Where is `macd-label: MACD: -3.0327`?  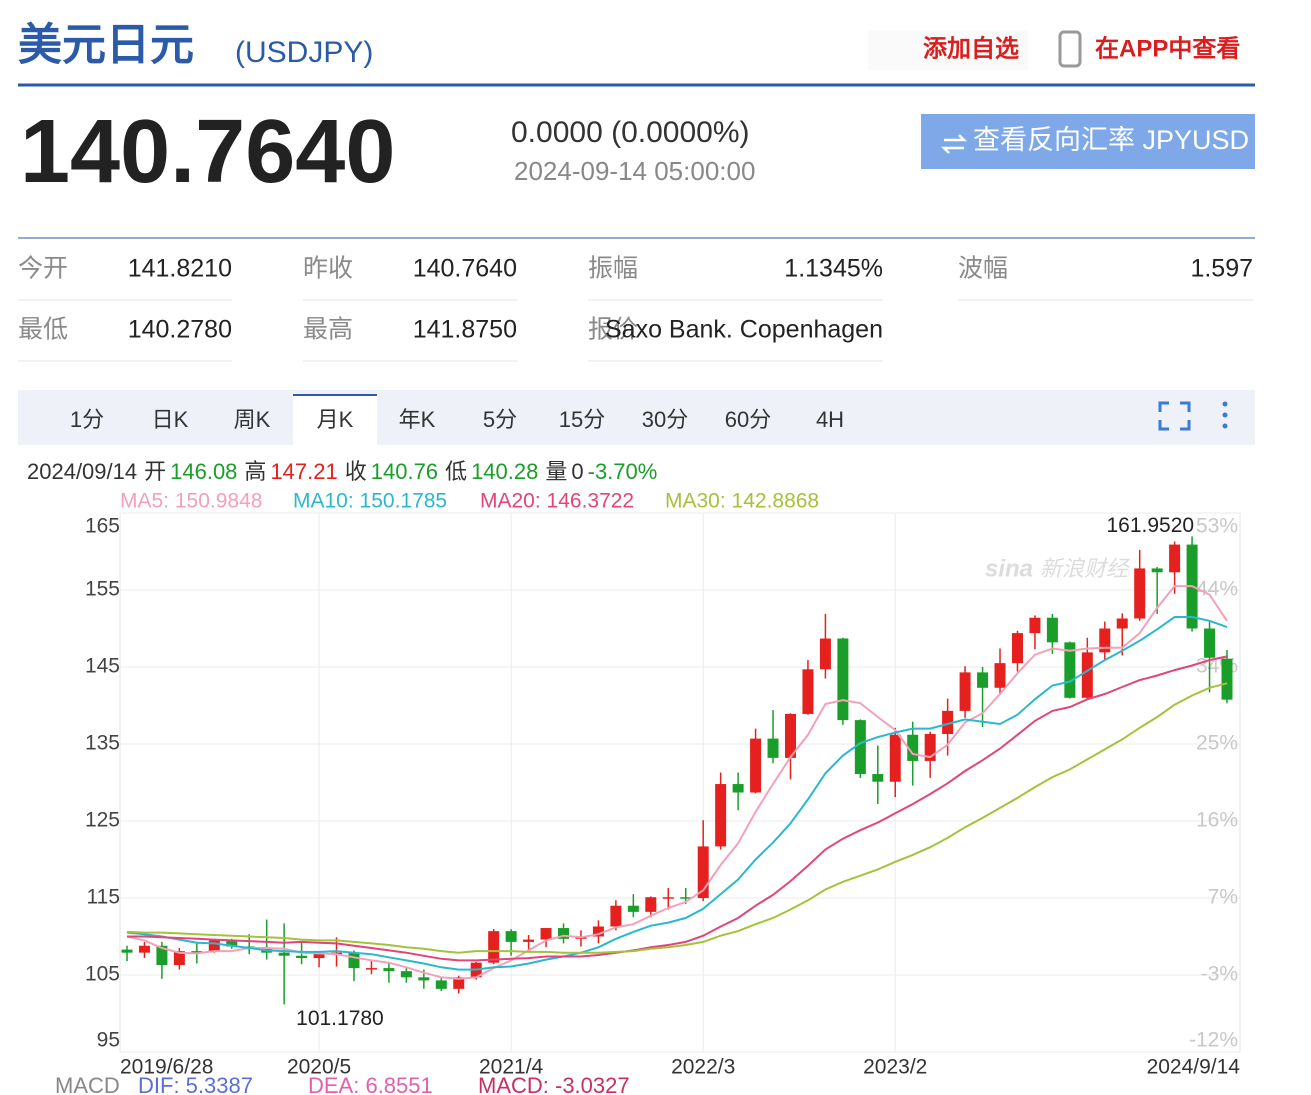
macd-label: MACD: -3.0327 is located at coordinates (554, 1084).